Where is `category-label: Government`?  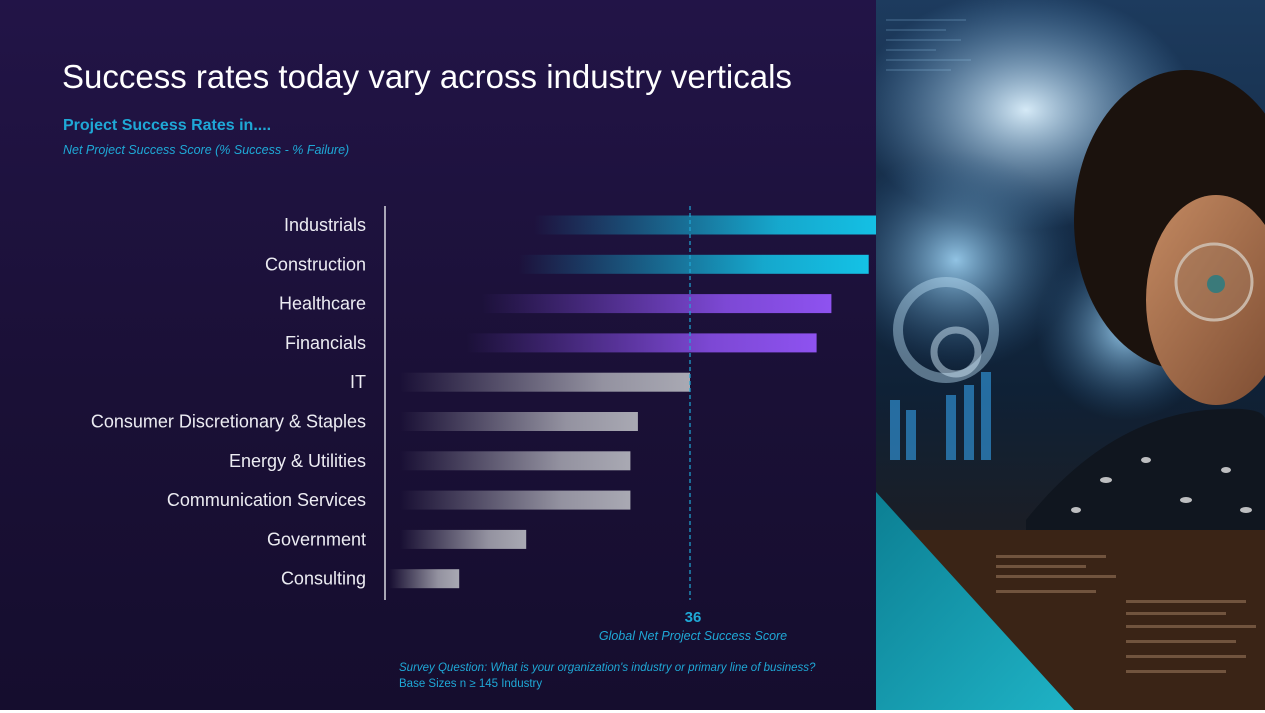 category-label: Government is located at coordinates (316, 539).